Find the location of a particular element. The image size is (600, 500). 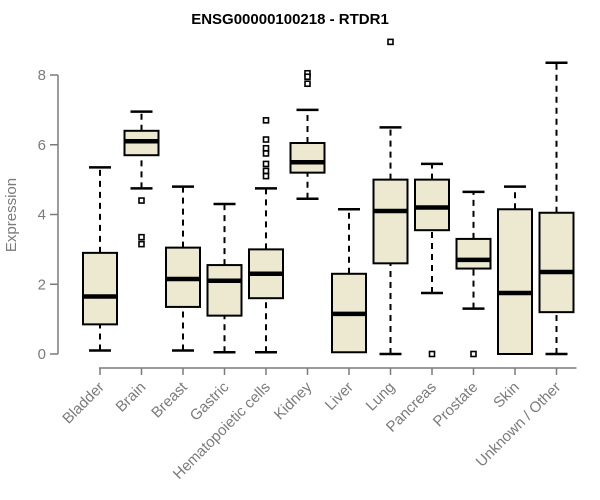

boxplot-bladder is located at coordinates (100, 259).